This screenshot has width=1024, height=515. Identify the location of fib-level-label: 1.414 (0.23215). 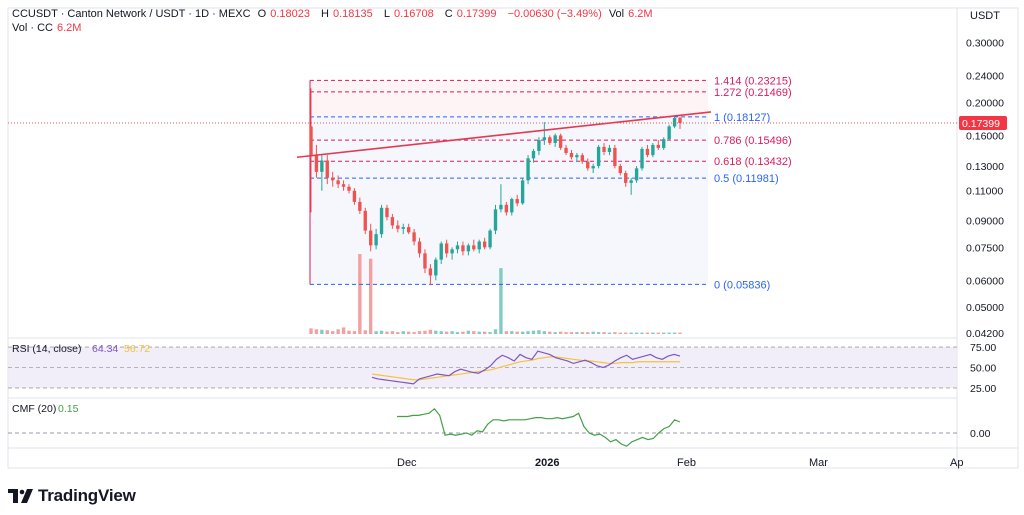
(753, 81).